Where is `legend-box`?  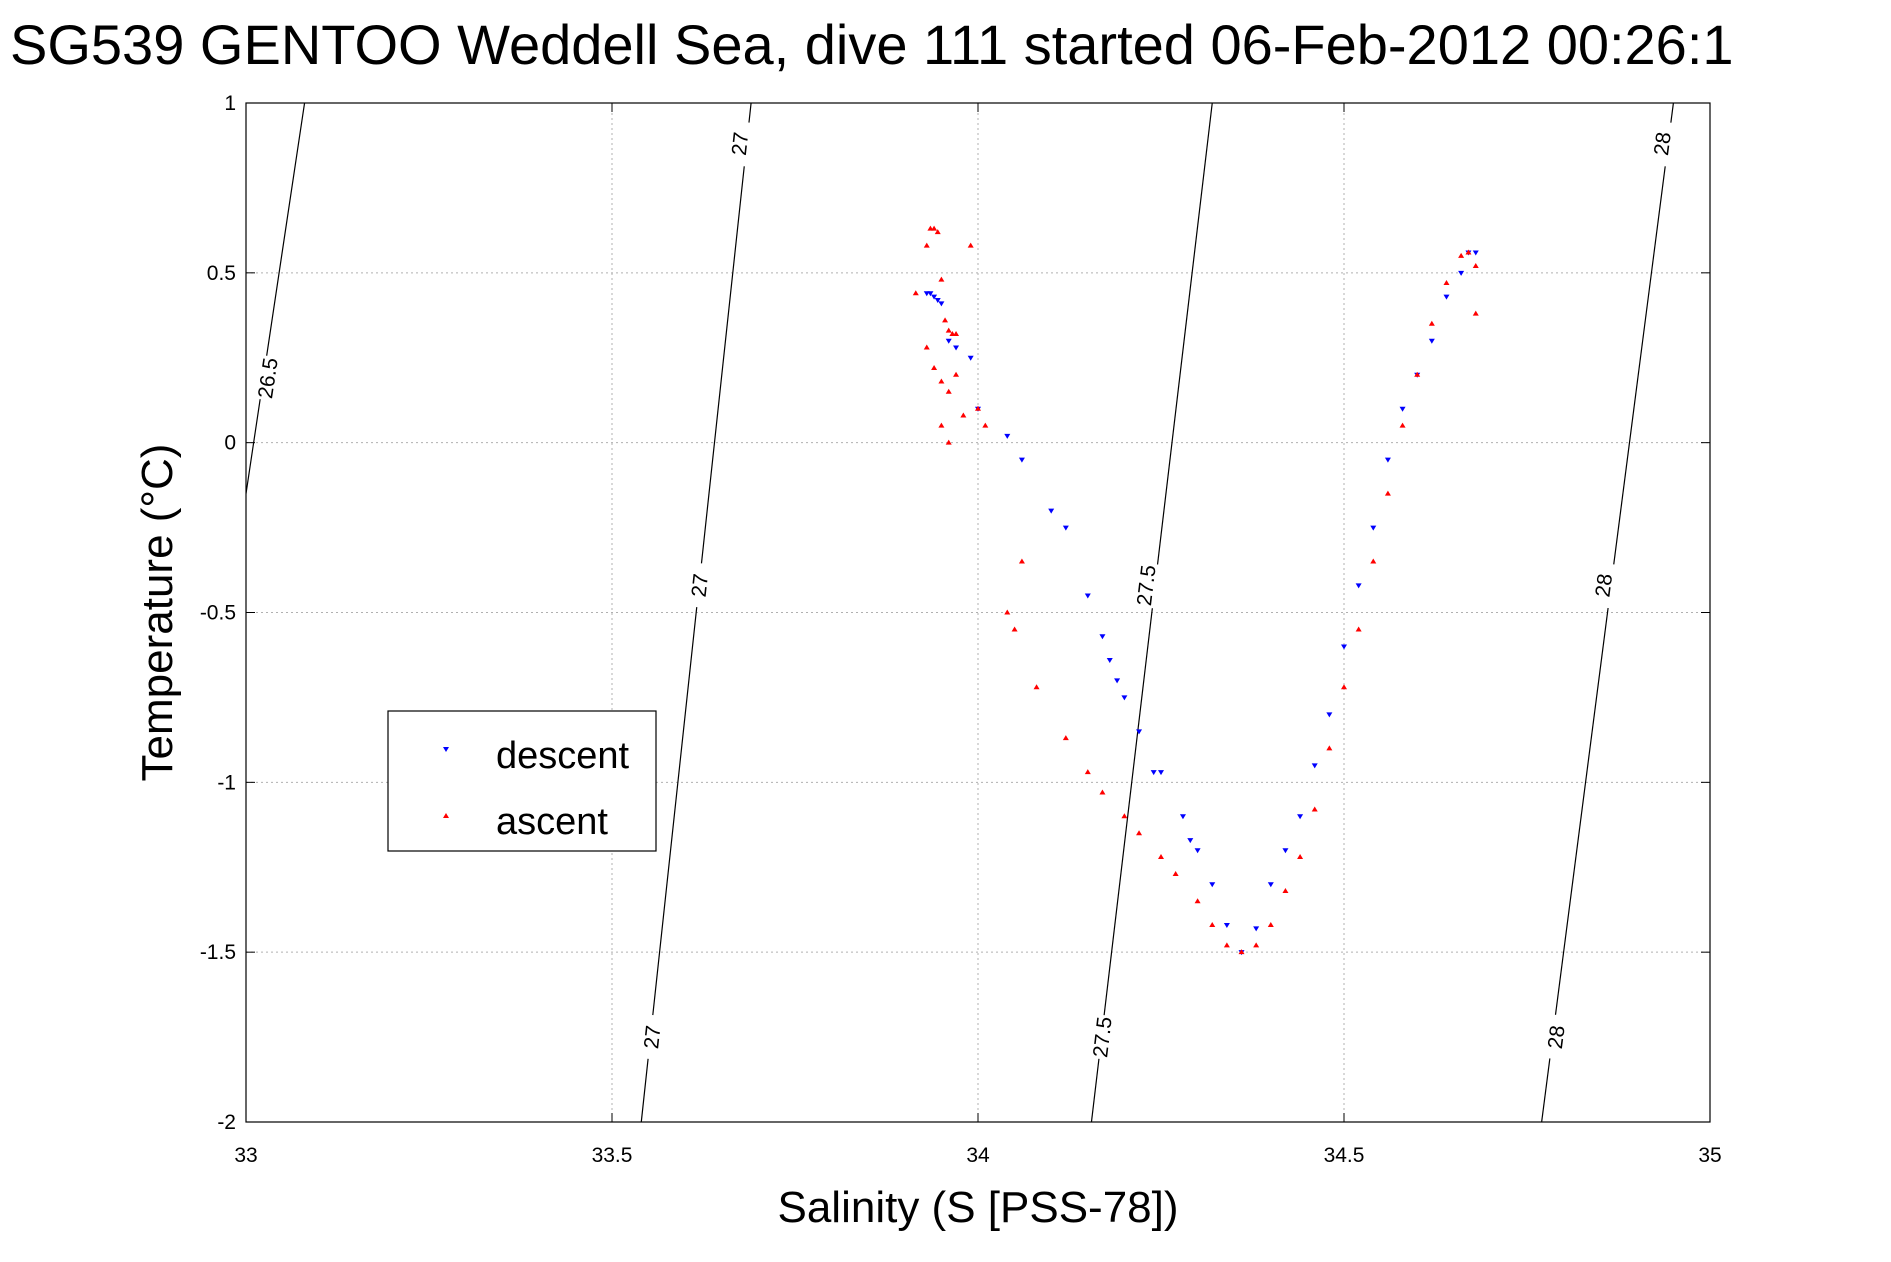 legend-box is located at coordinates (522, 781).